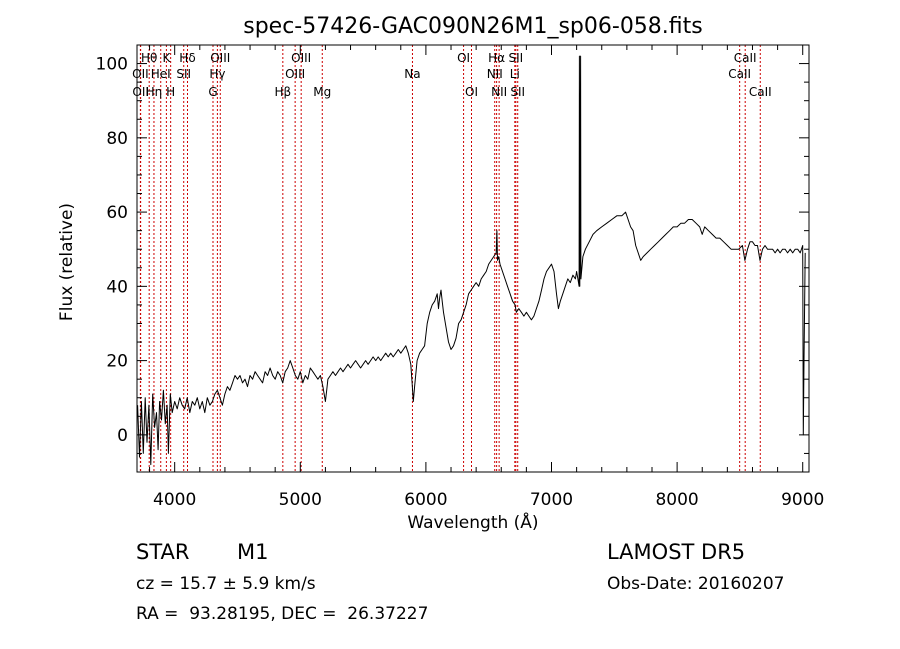 This screenshot has height=649, width=900. What do you see at coordinates (425, 500) in the screenshot?
I see `x-tick-label: 6000` at bounding box center [425, 500].